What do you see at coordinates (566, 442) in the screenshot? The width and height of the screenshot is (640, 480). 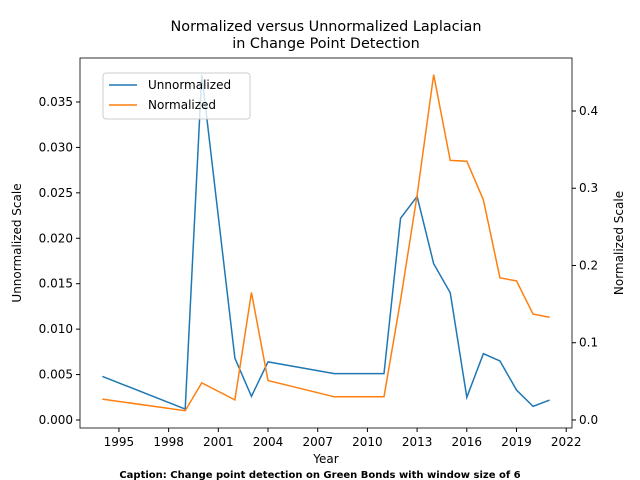 I see `x-tick-label: 2022` at bounding box center [566, 442].